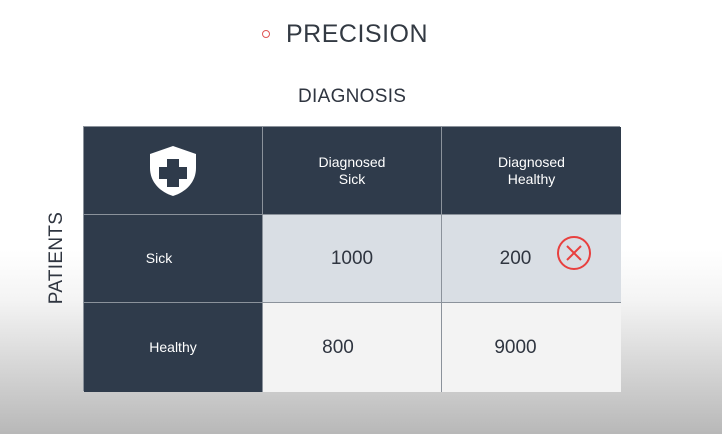 This screenshot has width=722, height=434. I want to click on cell-value: 800, so click(338, 347).